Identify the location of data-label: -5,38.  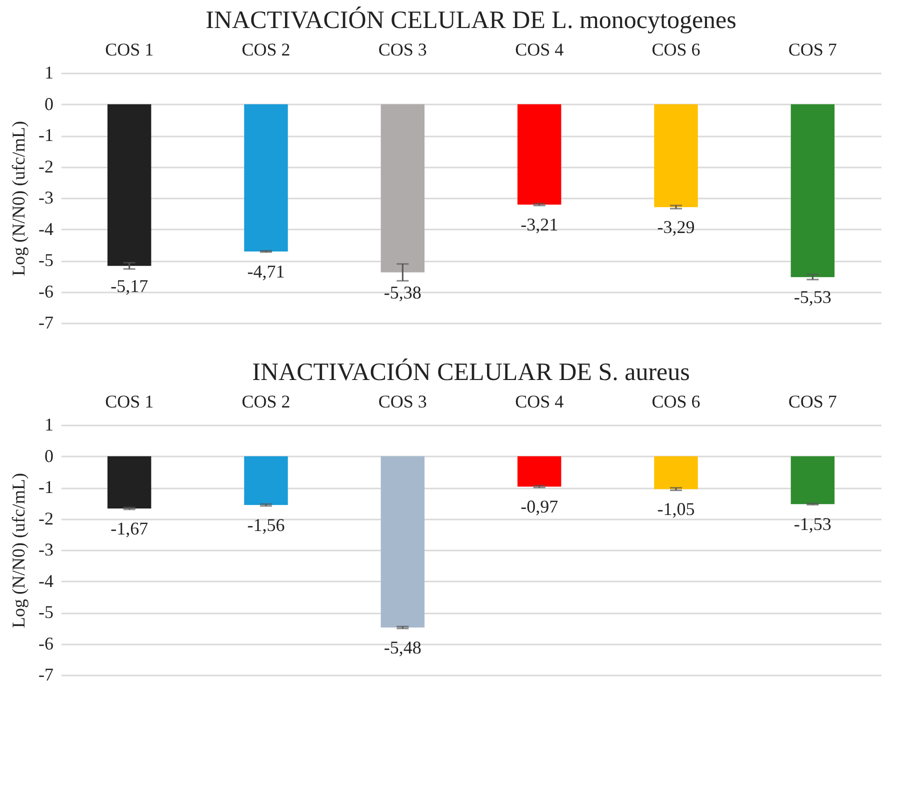
(403, 292).